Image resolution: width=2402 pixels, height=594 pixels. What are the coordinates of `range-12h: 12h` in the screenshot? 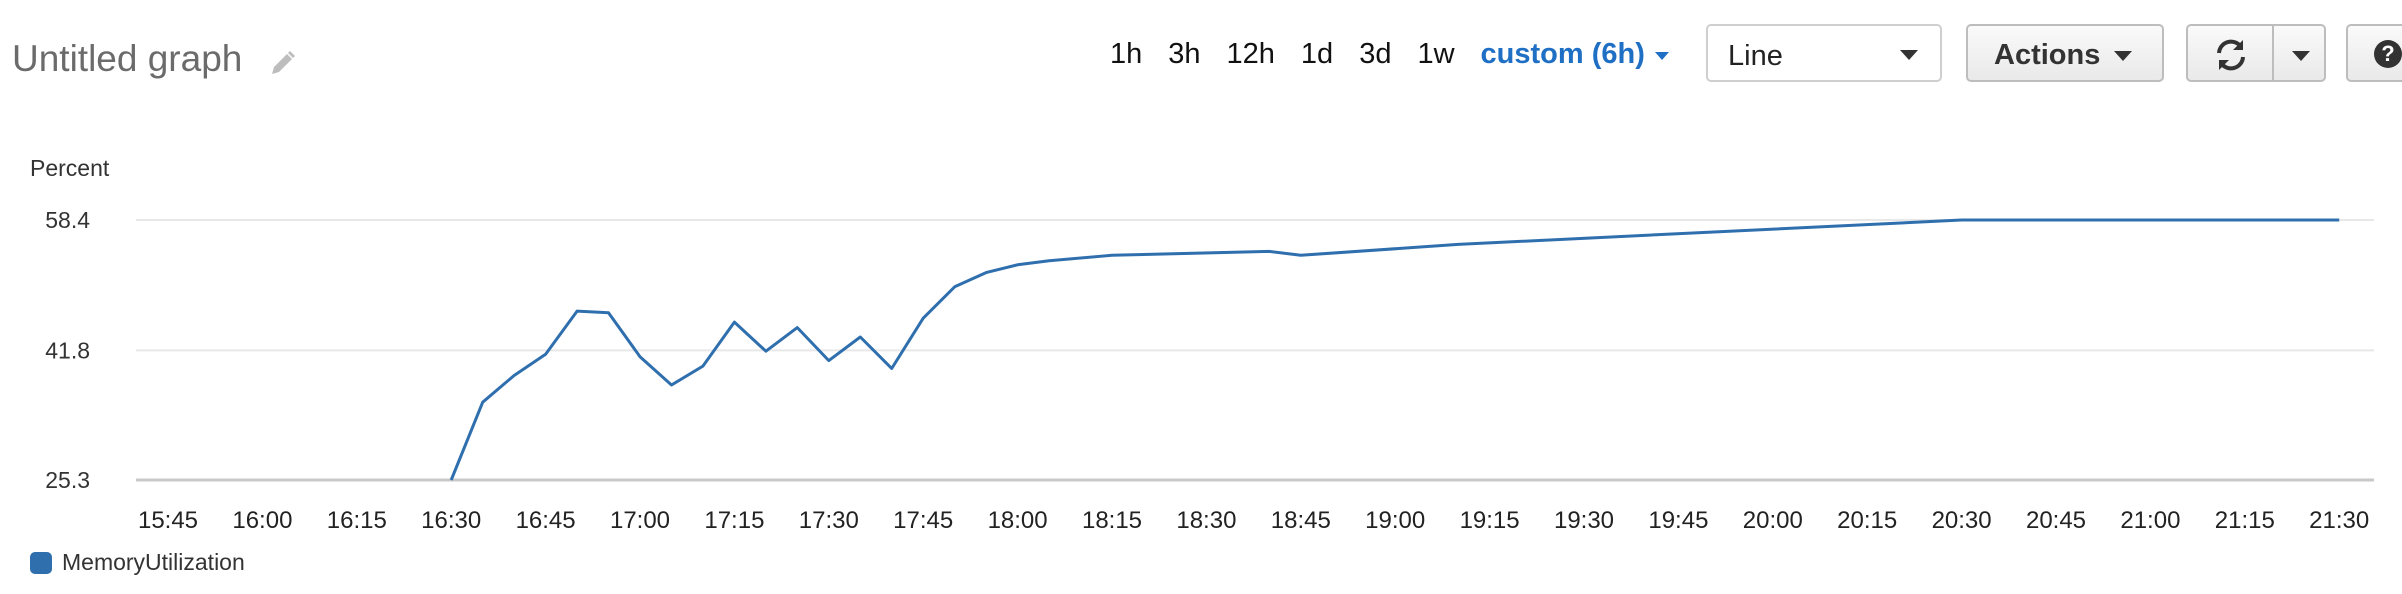 It's located at (1250, 53).